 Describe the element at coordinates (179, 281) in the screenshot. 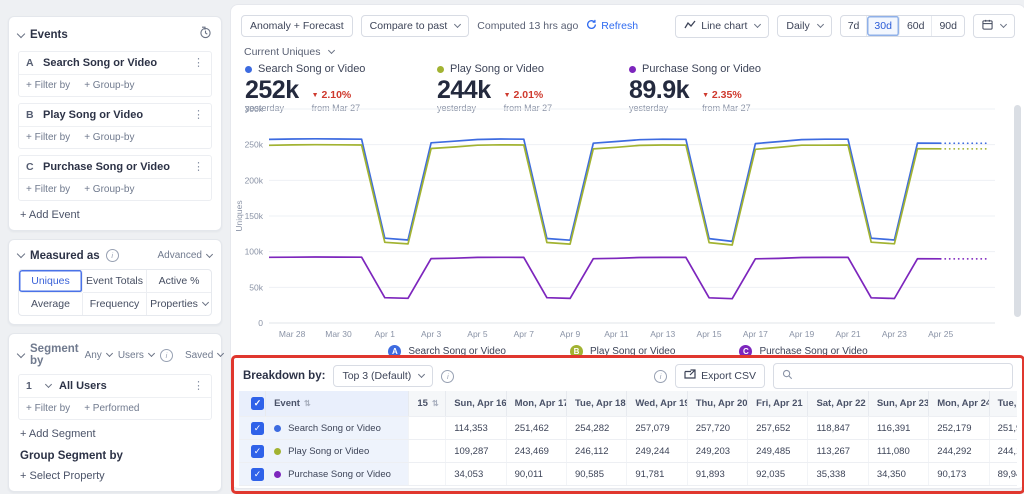

I see `measure-option-active-pct: Active %` at that location.